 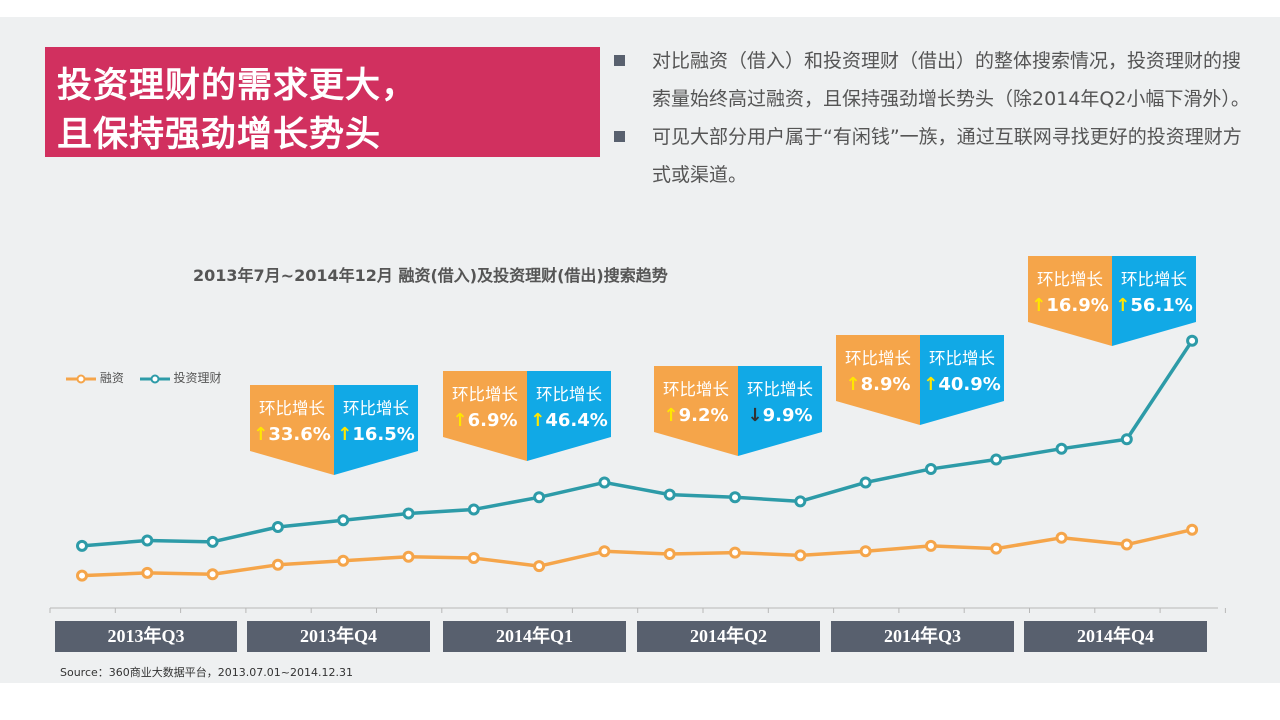 What do you see at coordinates (703, 415) in the screenshot?
I see `callout-percent: 9.2%` at bounding box center [703, 415].